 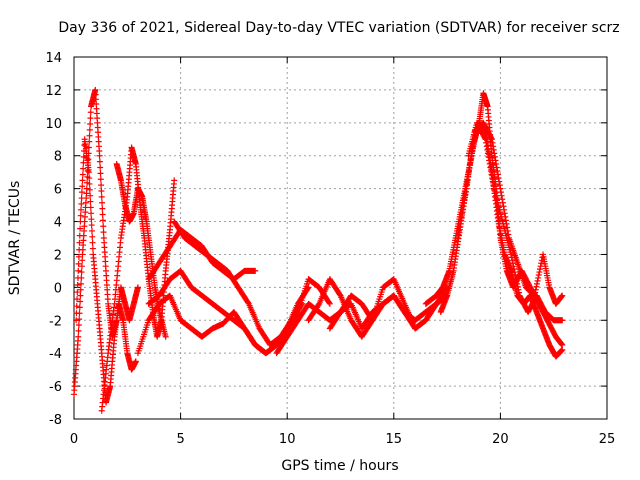 What do you see at coordinates (58, 190) in the screenshot?
I see `y-tick-label: 6` at bounding box center [58, 190].